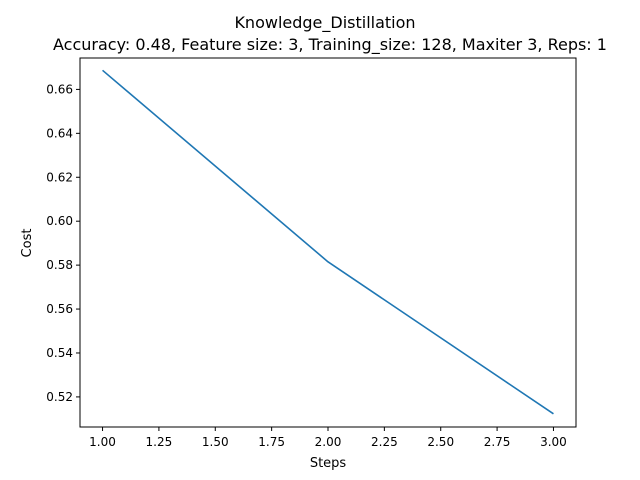 This screenshot has width=640, height=480. What do you see at coordinates (328, 442) in the screenshot?
I see `x-tick-label: 2.00` at bounding box center [328, 442].